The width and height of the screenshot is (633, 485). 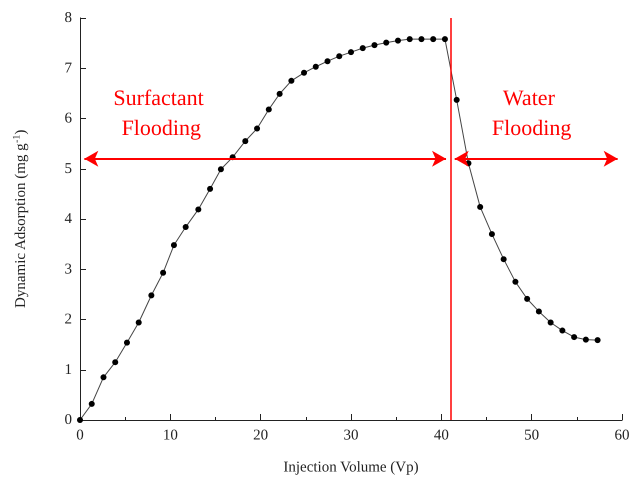 What do you see at coordinates (260, 436) in the screenshot?
I see `x-tick-label: 20` at bounding box center [260, 436].